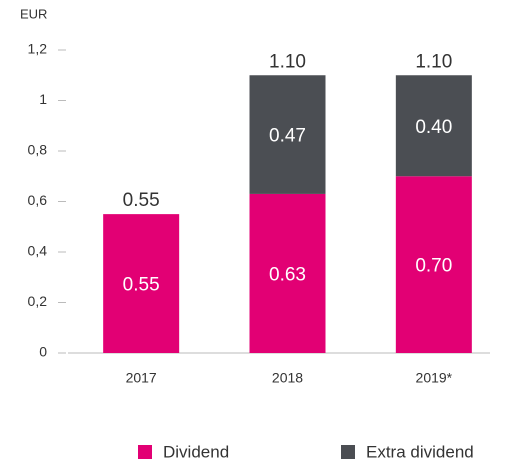  I want to click on value-label: 0.63, so click(287, 274).